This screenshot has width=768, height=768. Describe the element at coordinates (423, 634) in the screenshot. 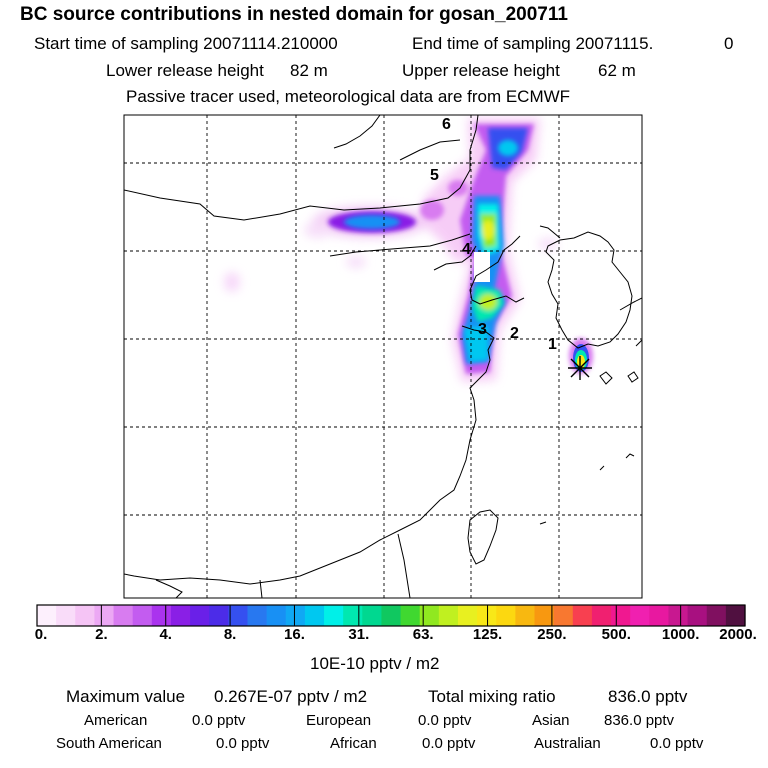

I see `colorbar-tick-label: 63.` at that location.